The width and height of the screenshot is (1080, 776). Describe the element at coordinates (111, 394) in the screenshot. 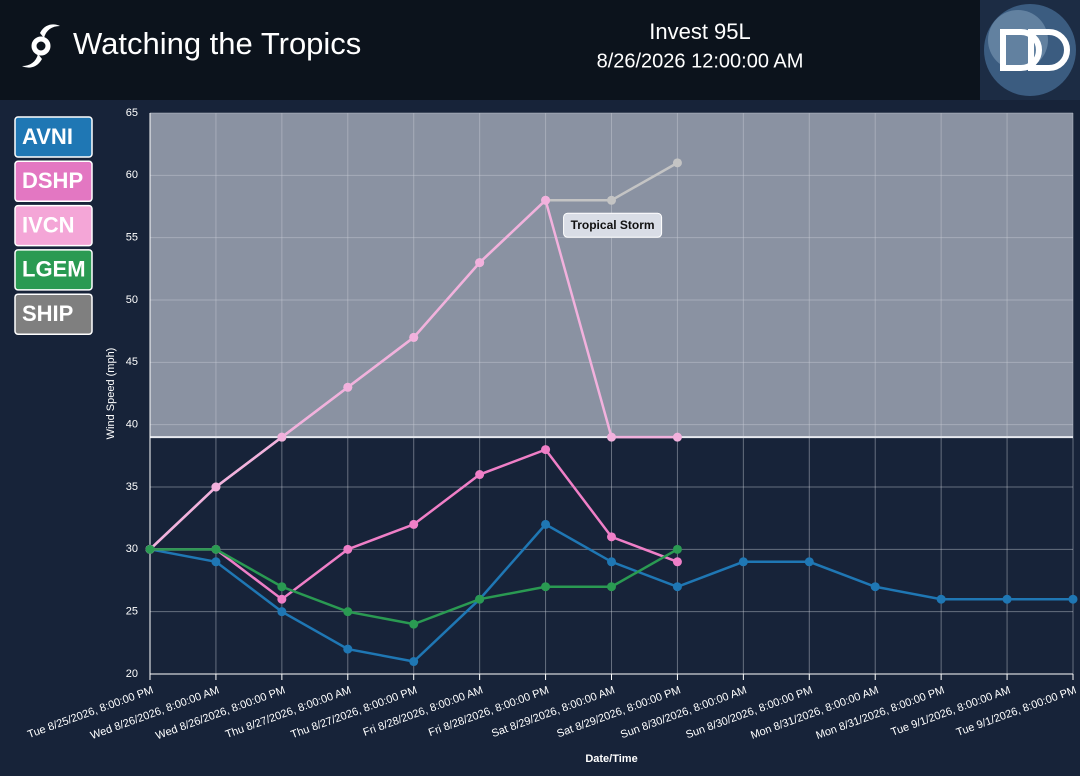

I see `y-axis-label: Wind Speed (mph)` at that location.